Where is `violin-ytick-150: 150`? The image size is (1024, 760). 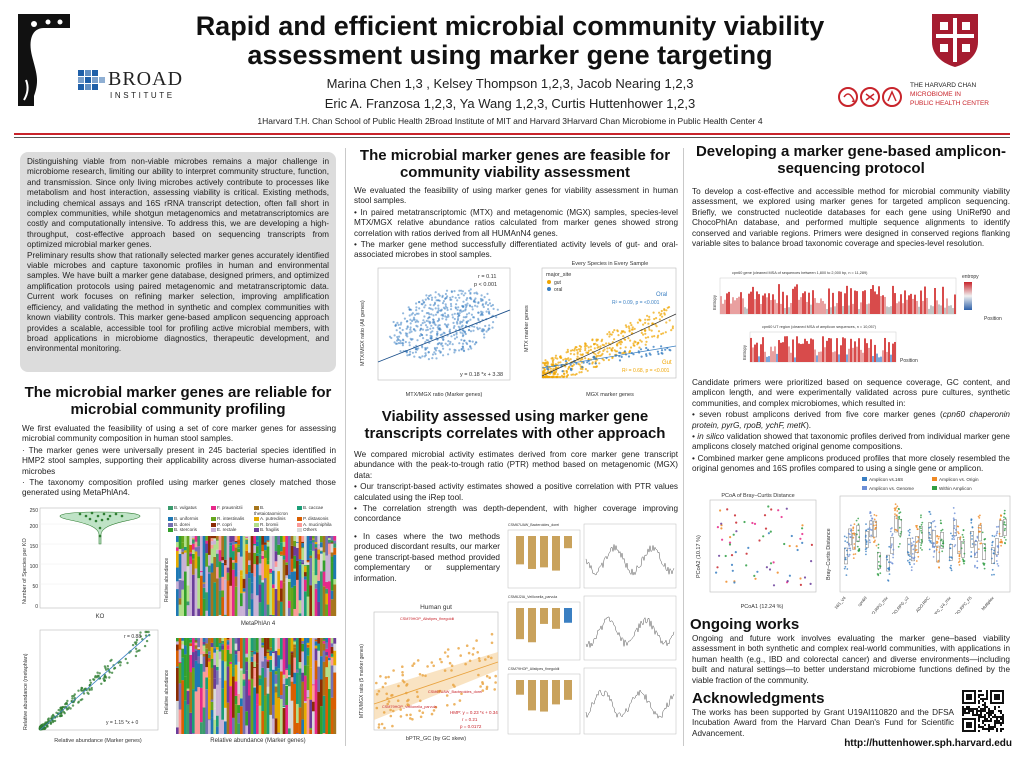 violin-ytick-150: 150 is located at coordinates (34, 547).